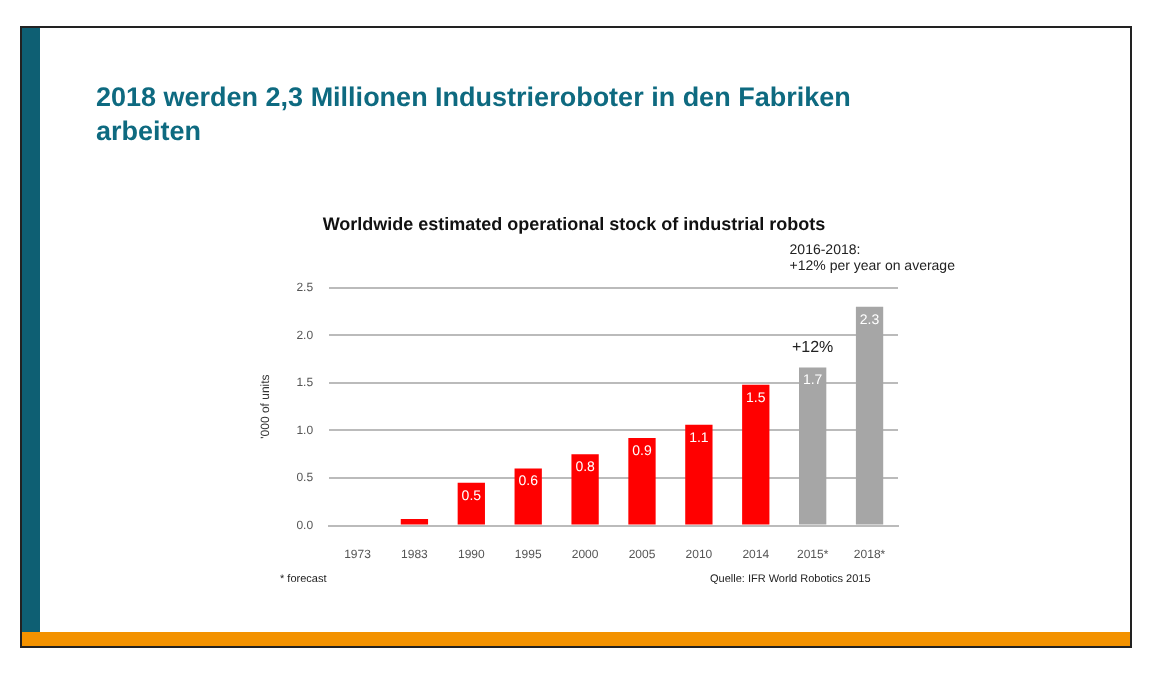  I want to click on chart-title: 2018 werden 2,3 Millionen Industrieroboter in den Fabriken arbeiten, so click(474, 114).